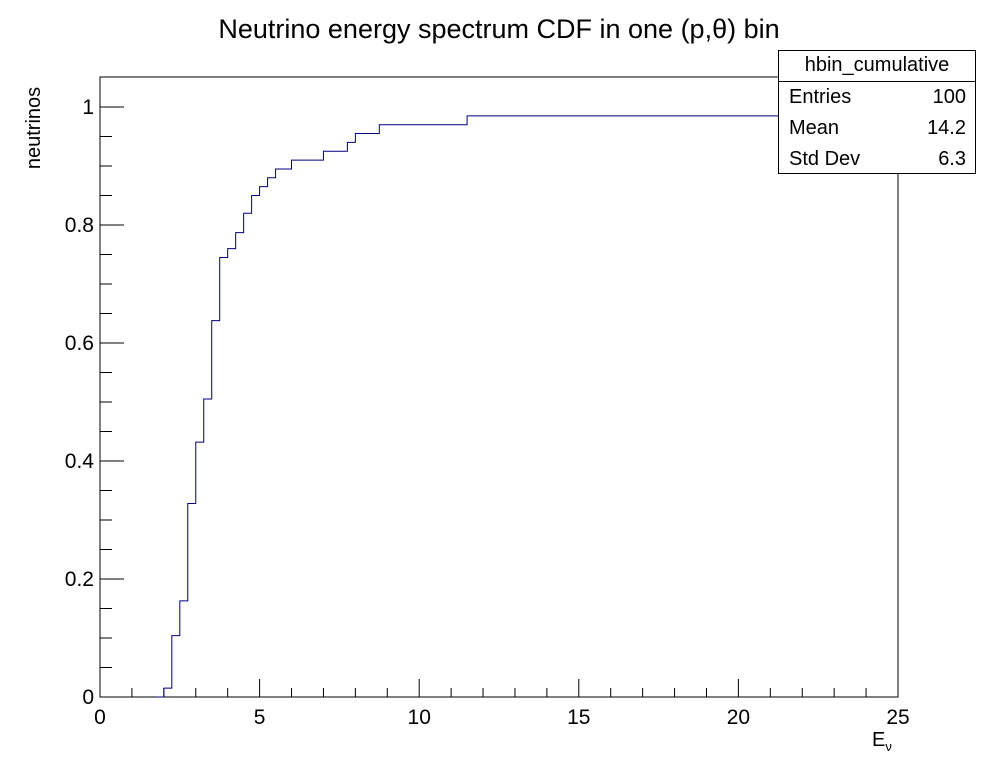  I want to click on x-tick-label: 10, so click(419, 717).